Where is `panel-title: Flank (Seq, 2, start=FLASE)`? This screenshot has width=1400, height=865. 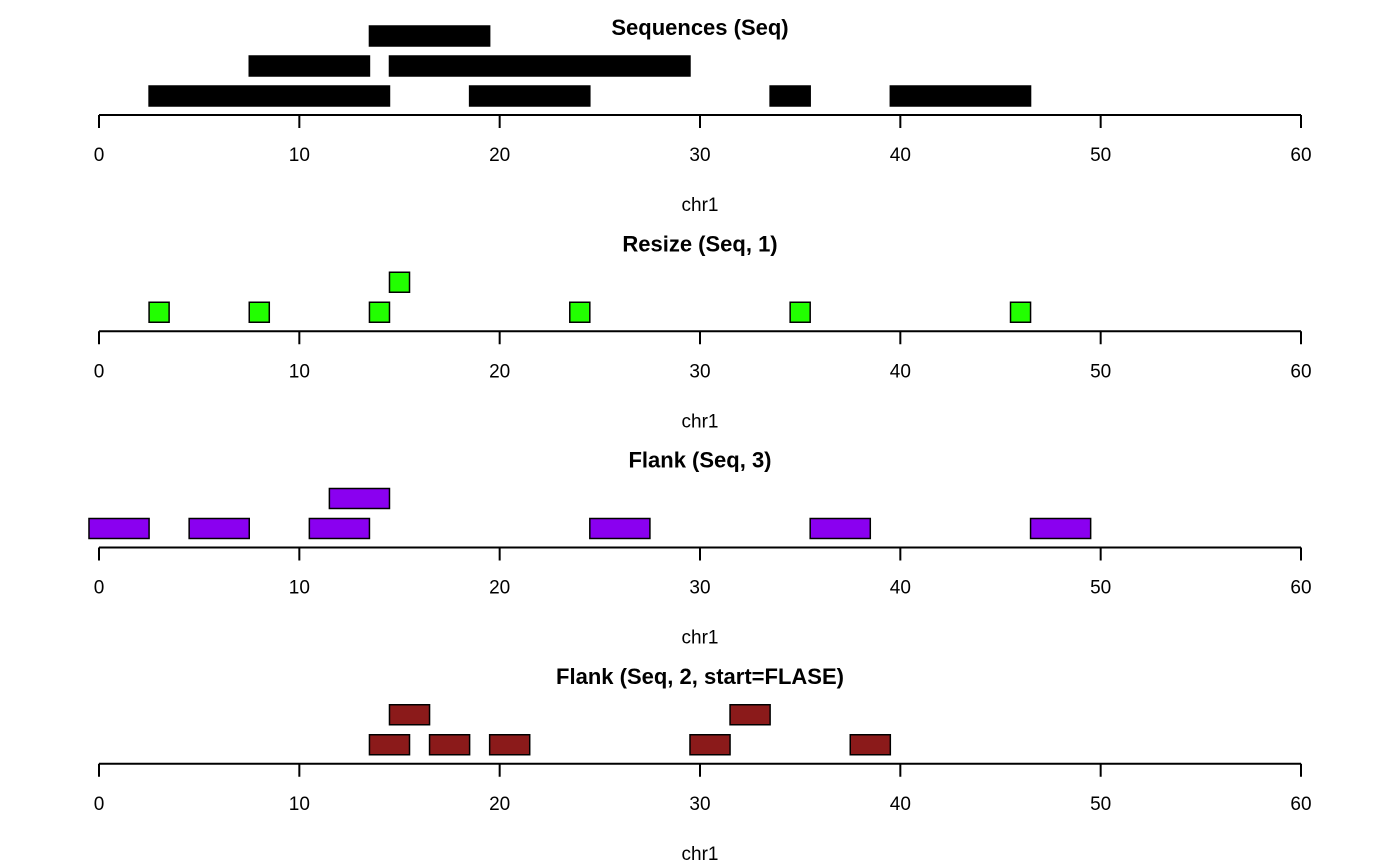
panel-title: Flank (Seq, 2, start=FLASE) is located at coordinates (700, 676).